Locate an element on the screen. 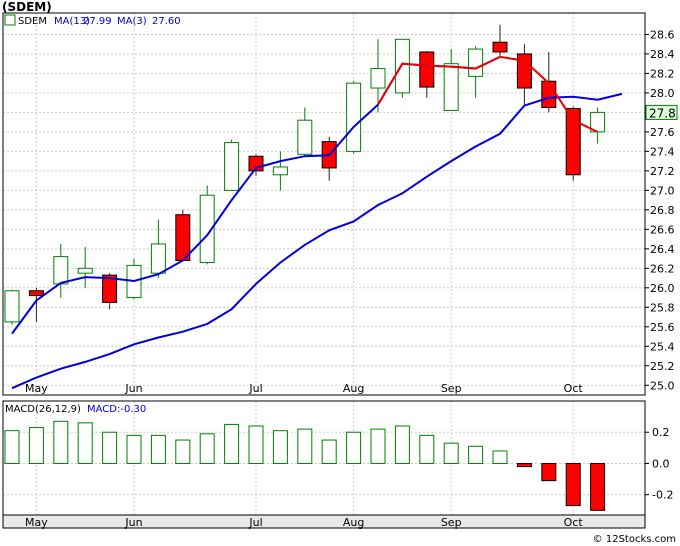 This screenshot has height=546, width=680. price-tick-label: 25.4 is located at coordinates (662, 346).